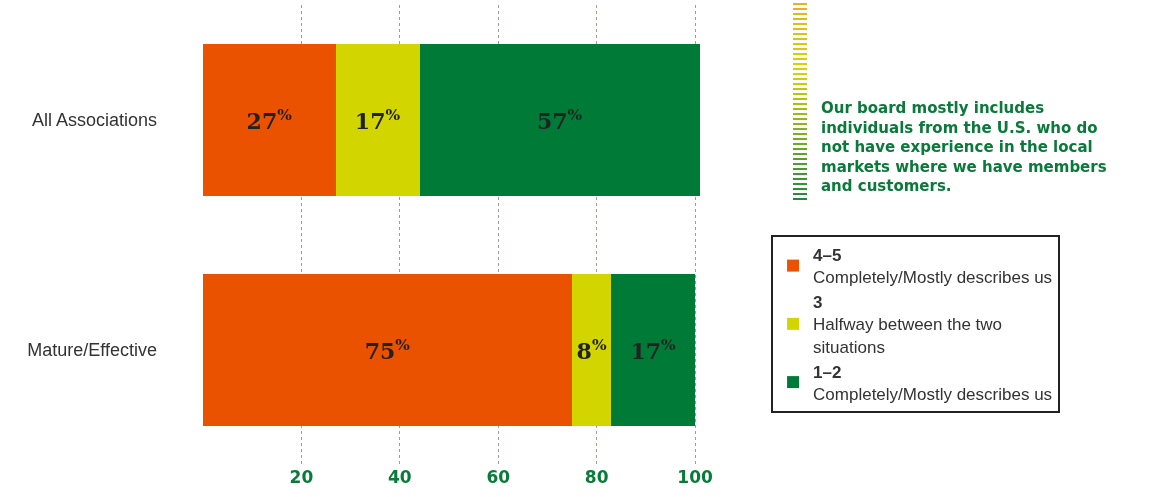  I want to click on legend-label: 4–5 Completely/Mostly describes us, so click(933, 267).